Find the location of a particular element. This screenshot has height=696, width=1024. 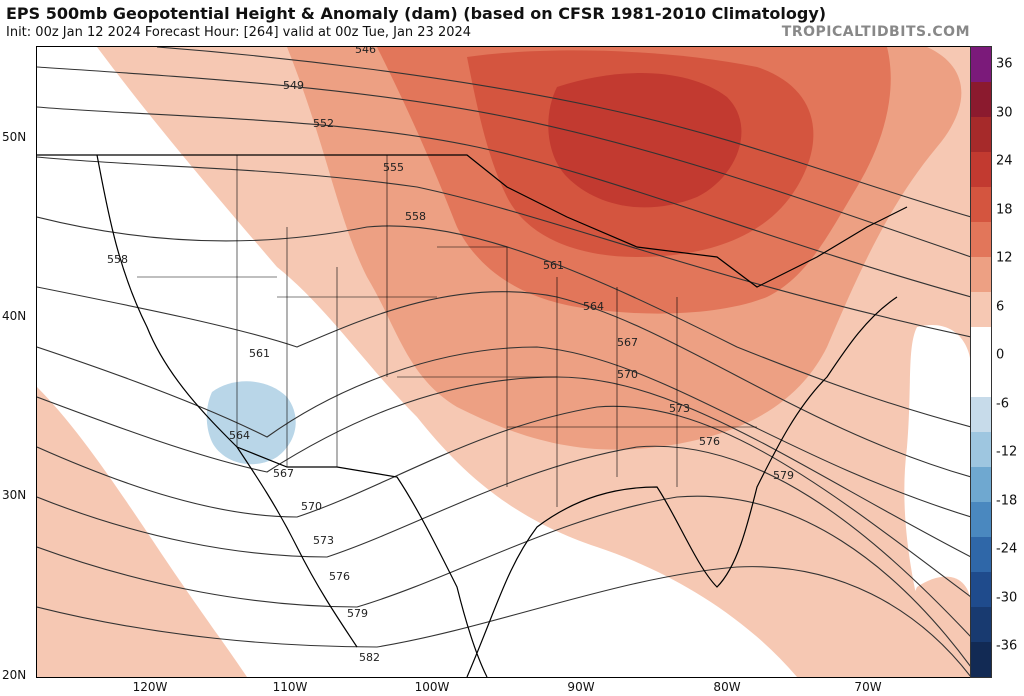

colorbar-tick-label: -6 is located at coordinates (1002, 403).